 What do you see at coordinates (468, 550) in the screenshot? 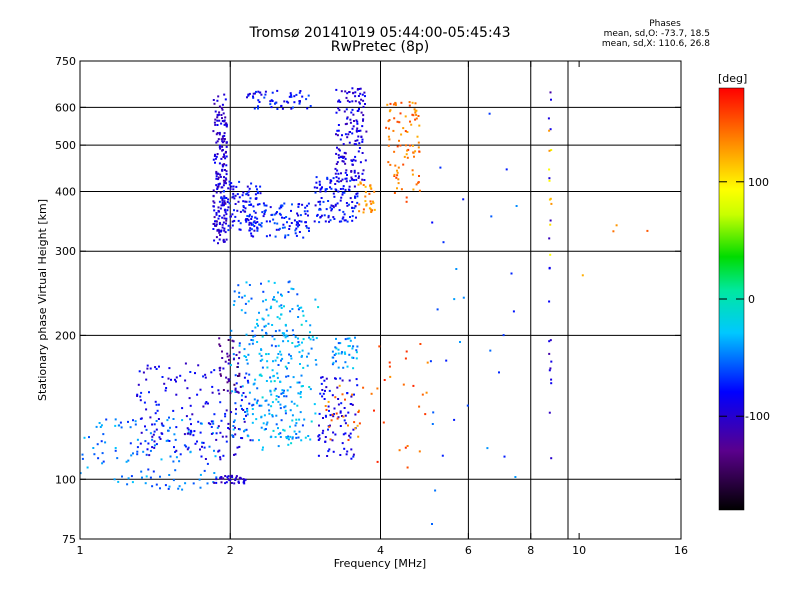
I see `x-tick-label: 6` at bounding box center [468, 550].